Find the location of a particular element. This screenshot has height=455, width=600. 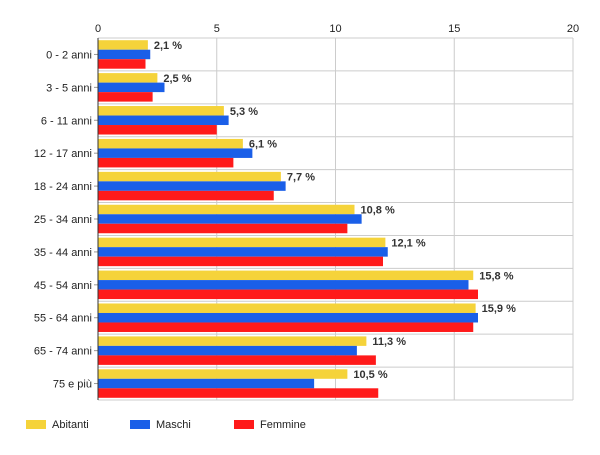

data-label: 10,8 % is located at coordinates (378, 211).